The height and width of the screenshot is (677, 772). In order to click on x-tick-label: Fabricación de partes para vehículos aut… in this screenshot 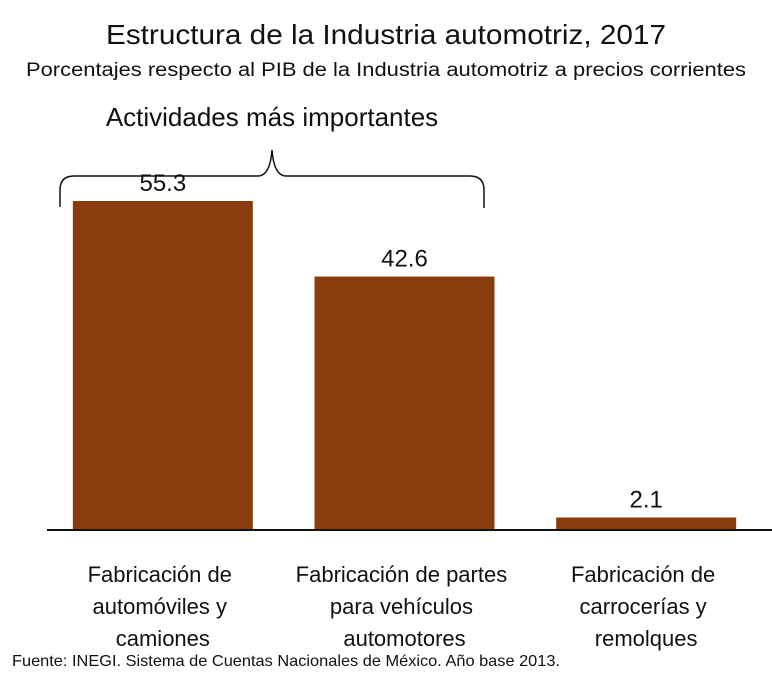, I will do `click(405, 606)`.